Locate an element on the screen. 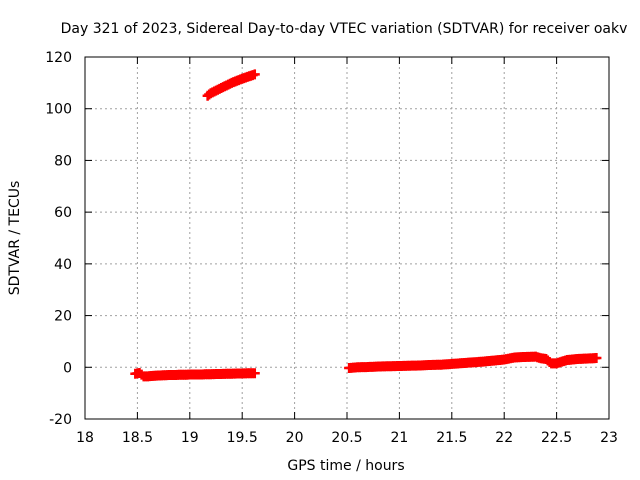 The image size is (640, 480). x-tick-label: 23 is located at coordinates (609, 438).